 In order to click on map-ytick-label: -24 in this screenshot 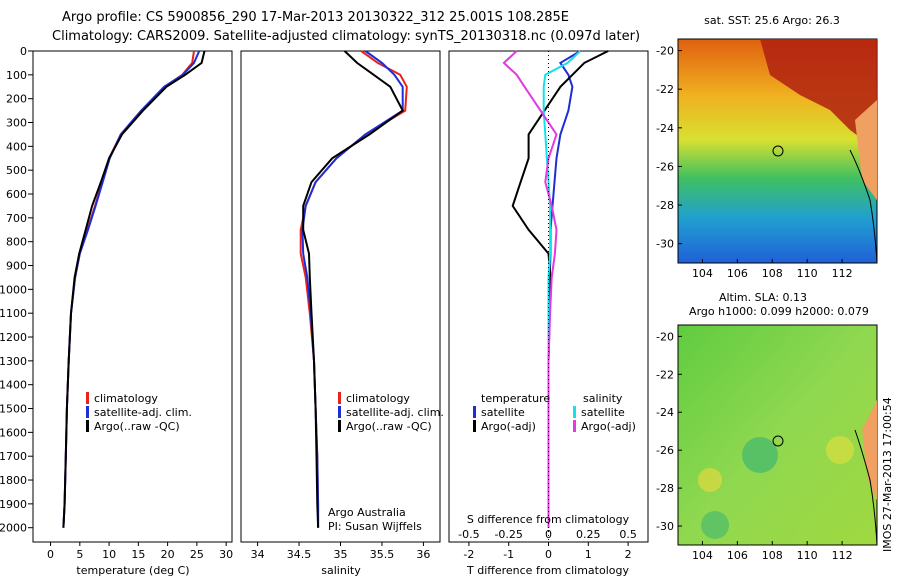, I will do `click(665, 128)`.